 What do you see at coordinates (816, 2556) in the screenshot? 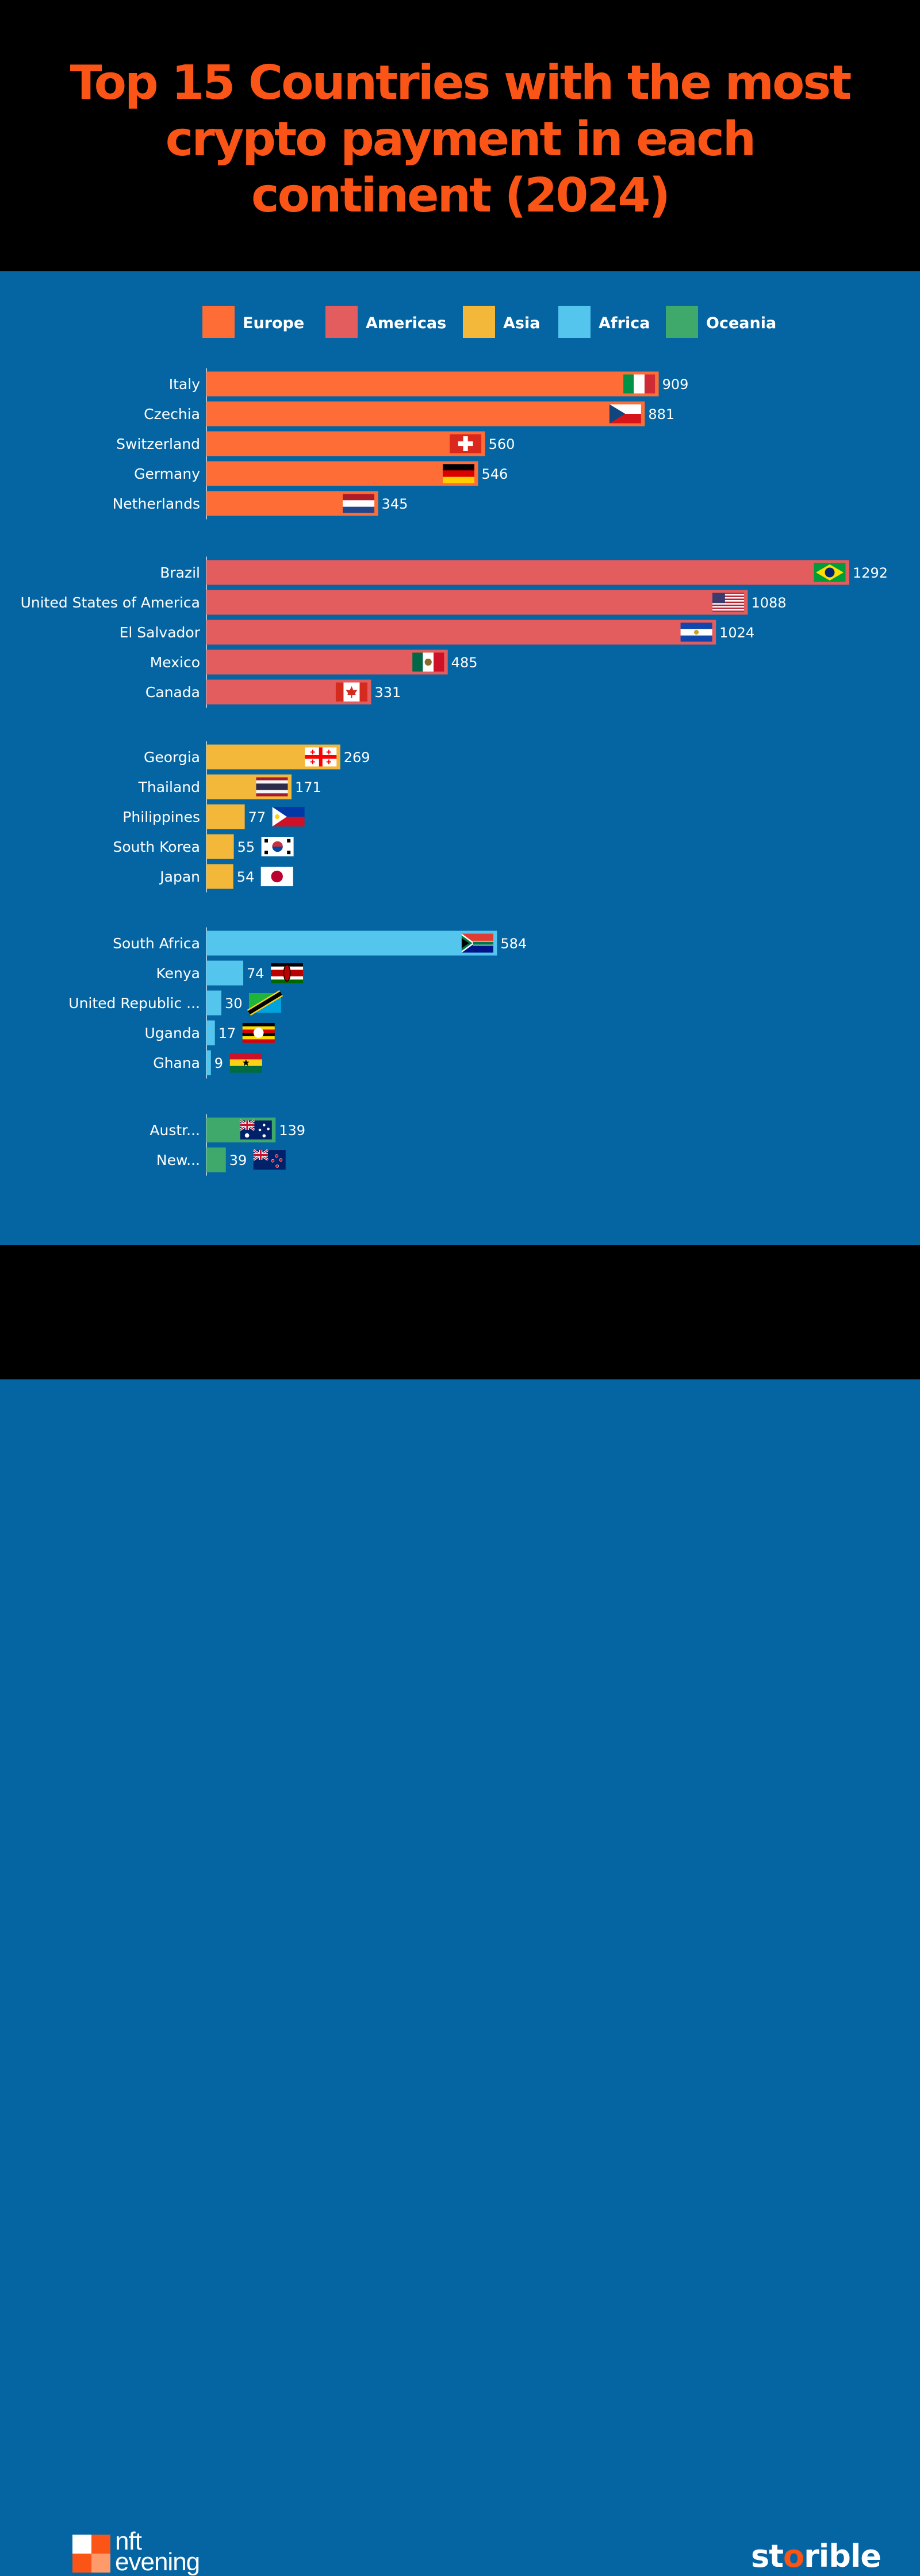
I see `storible-logo: storible` at bounding box center [816, 2556].